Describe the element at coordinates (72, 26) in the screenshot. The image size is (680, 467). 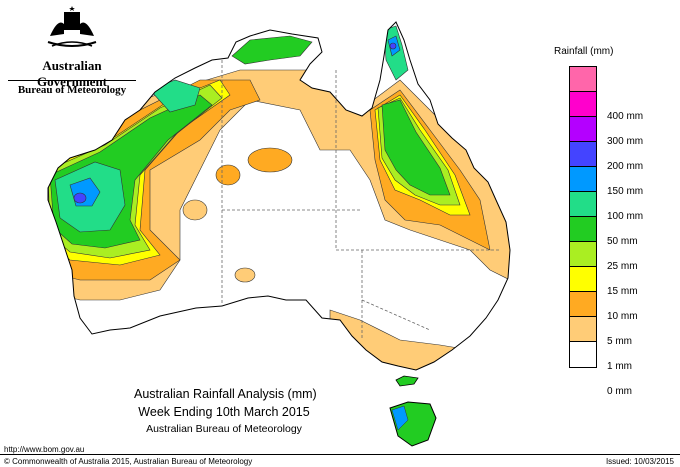
I see `coat-of-arms-icon` at that location.